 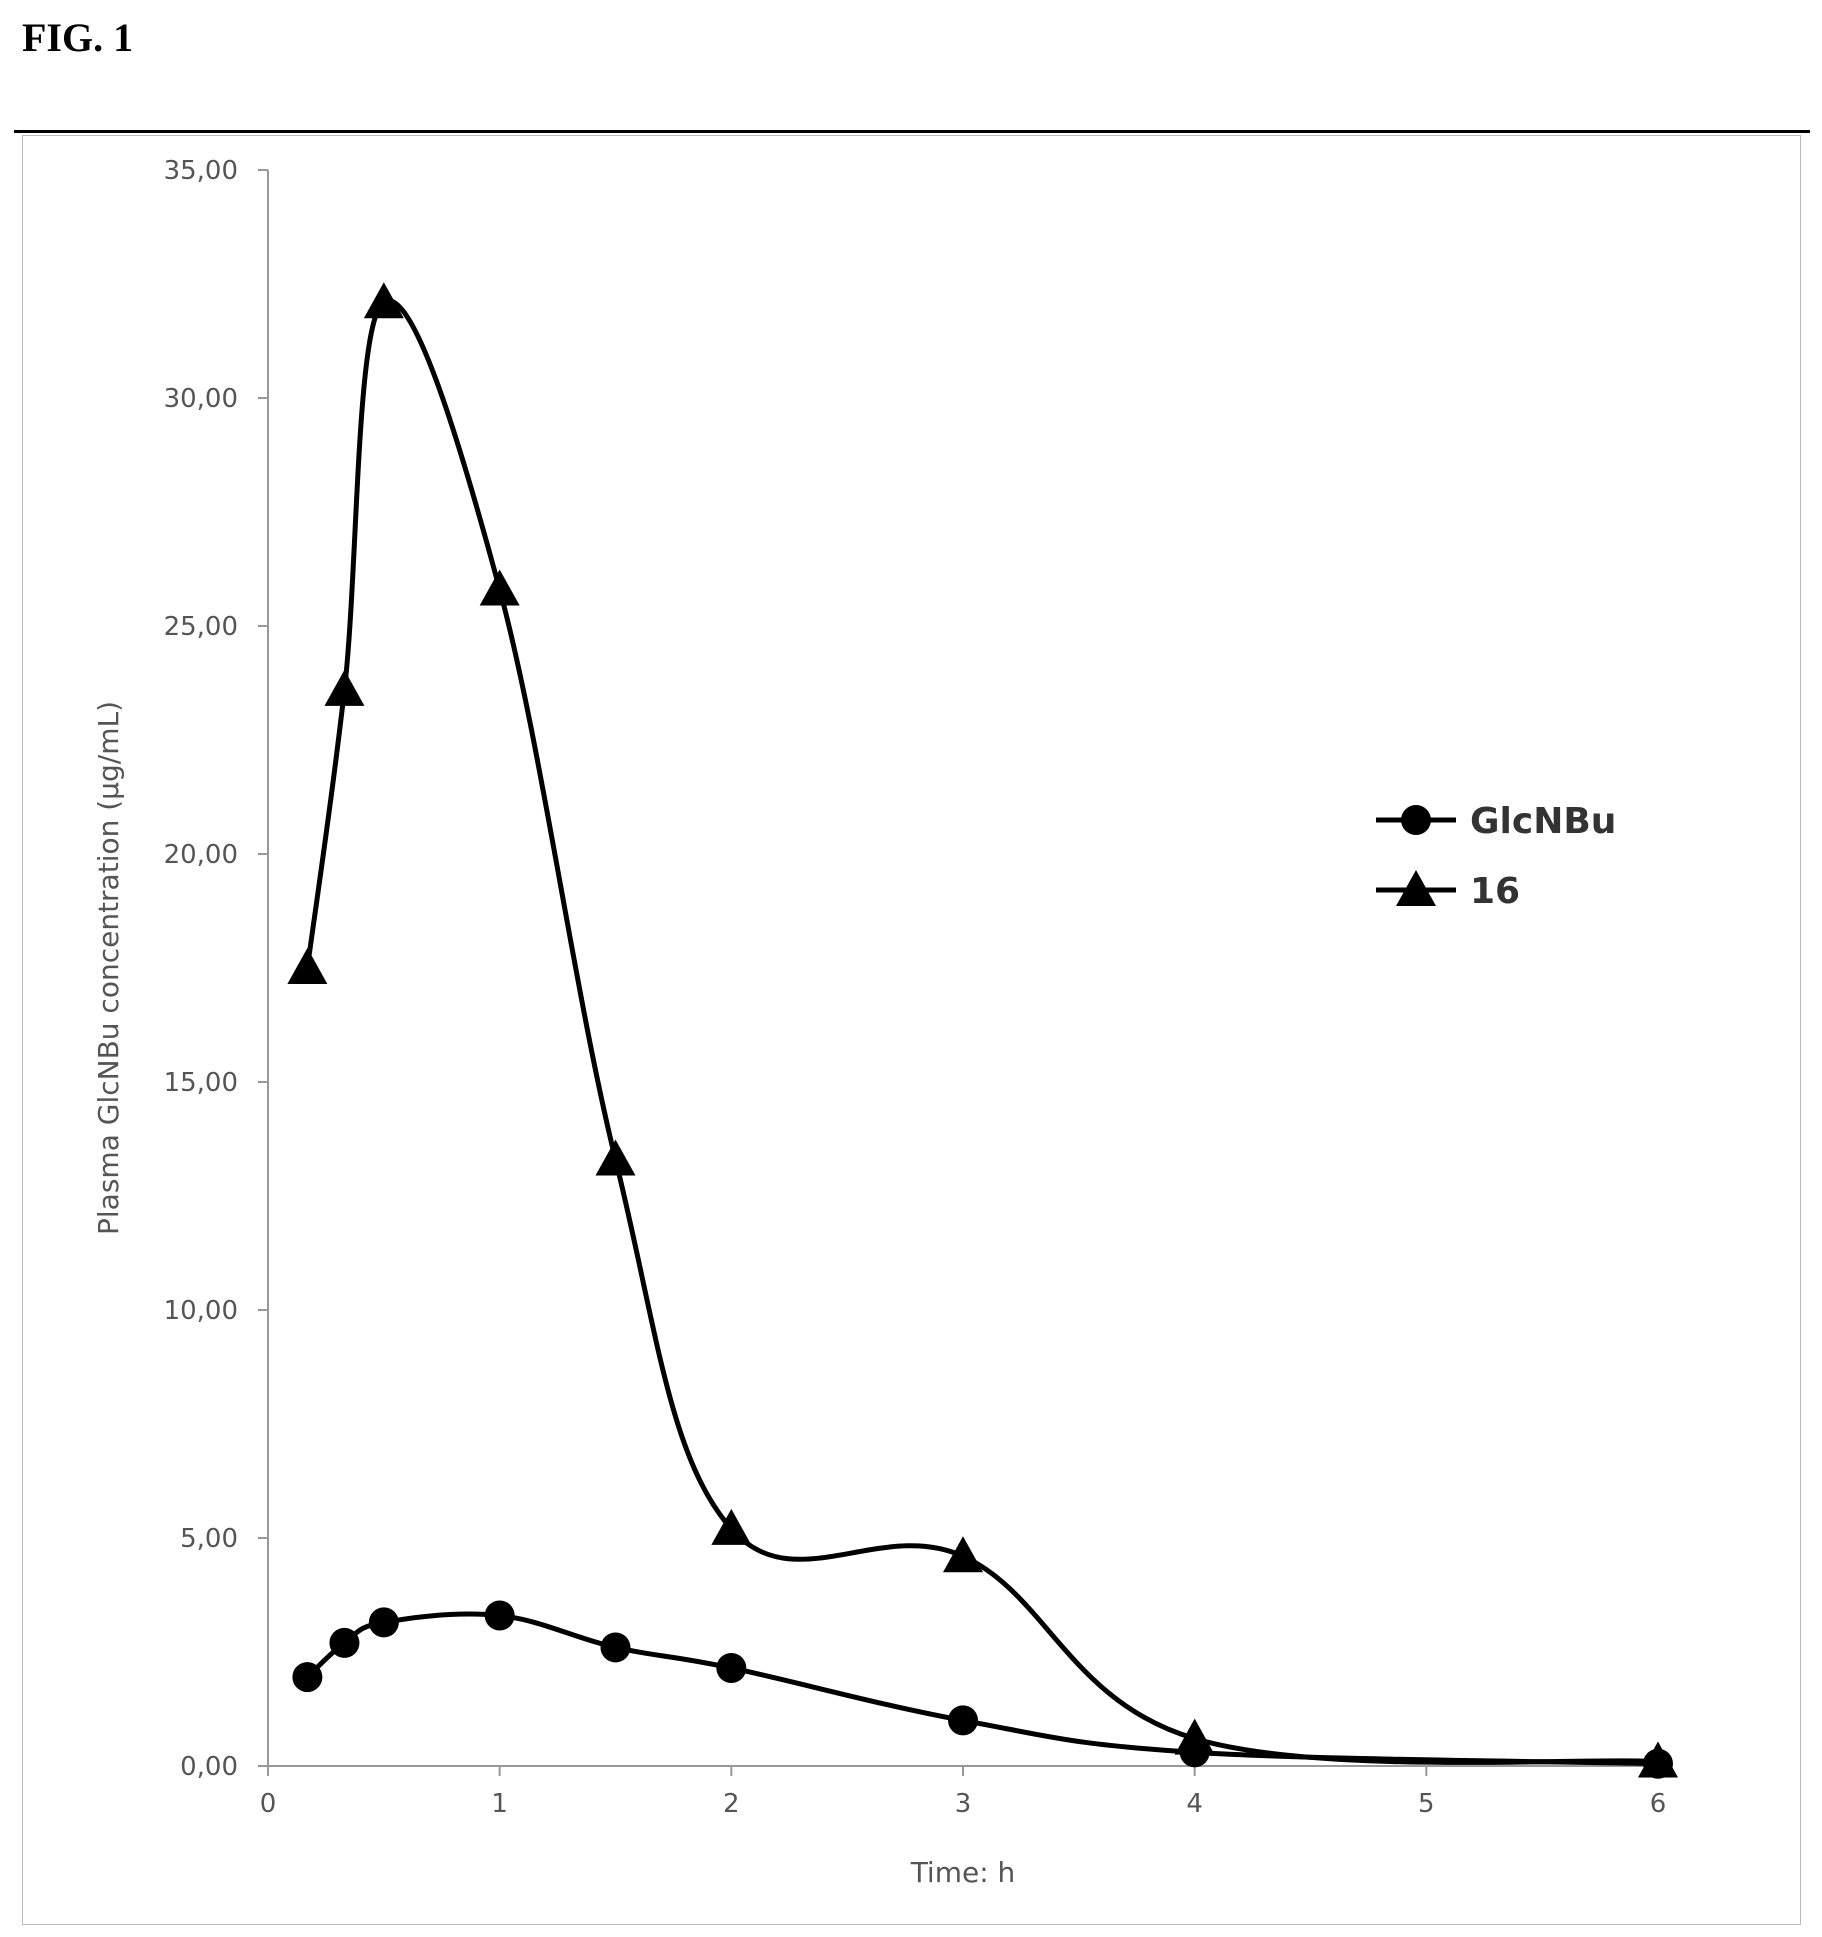 I want to click on legend-label: 16, so click(x=1495, y=891).